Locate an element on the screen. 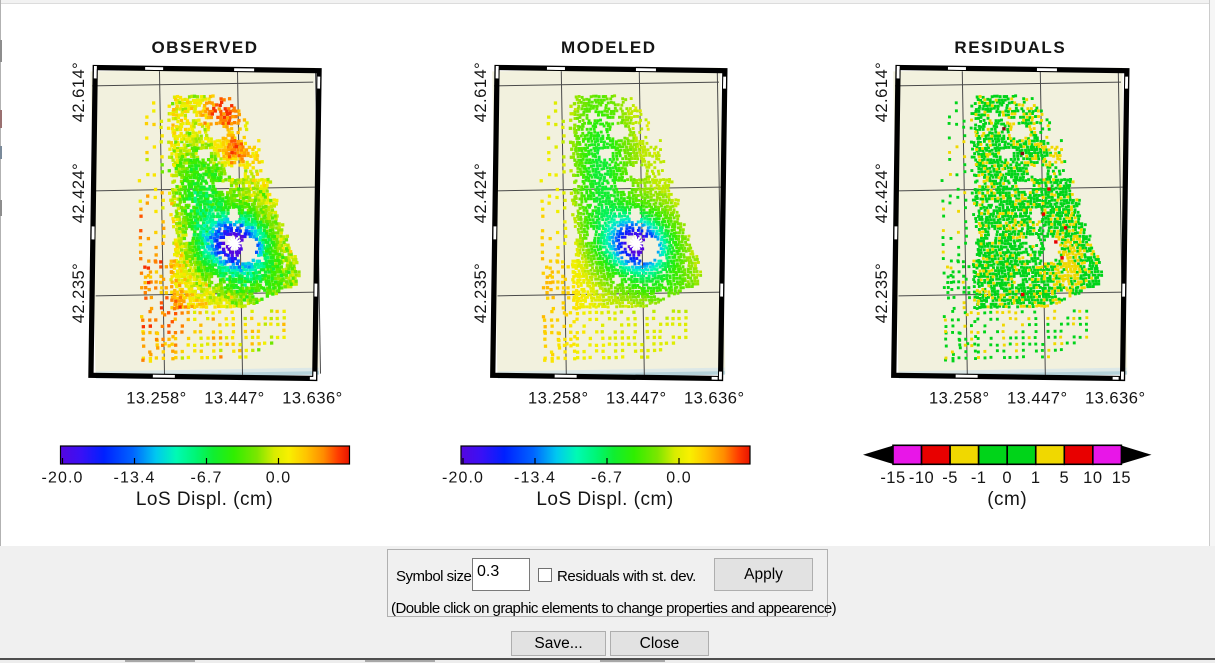 The height and width of the screenshot is (663, 1215). svg-text: MODELED is located at coordinates (609, 47).